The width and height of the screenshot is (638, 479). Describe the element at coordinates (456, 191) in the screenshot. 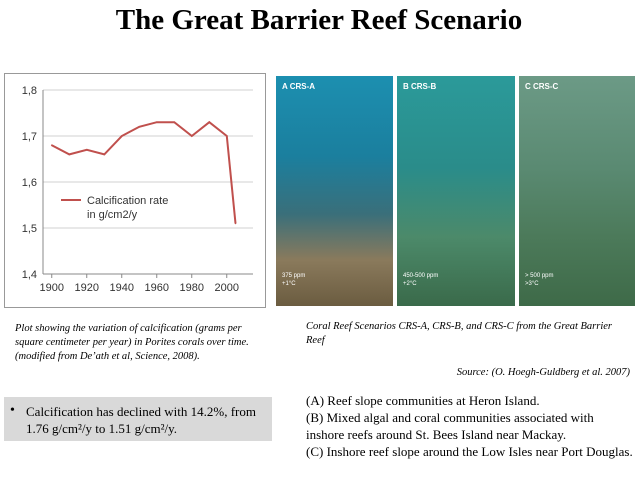

I see `photo-crs-b: B CRS-B 450-500 ppm +2°C` at that location.